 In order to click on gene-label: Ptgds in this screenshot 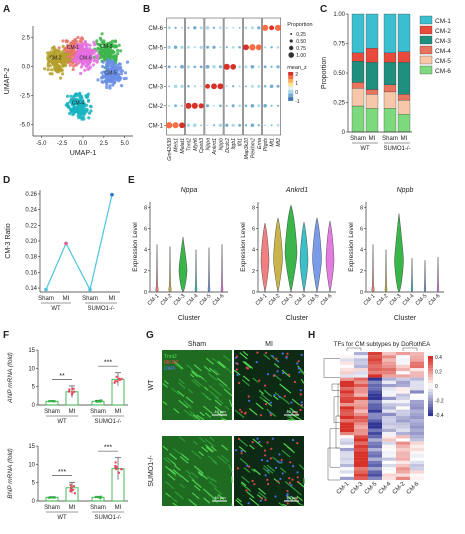, I will do `click(266, 145)`.